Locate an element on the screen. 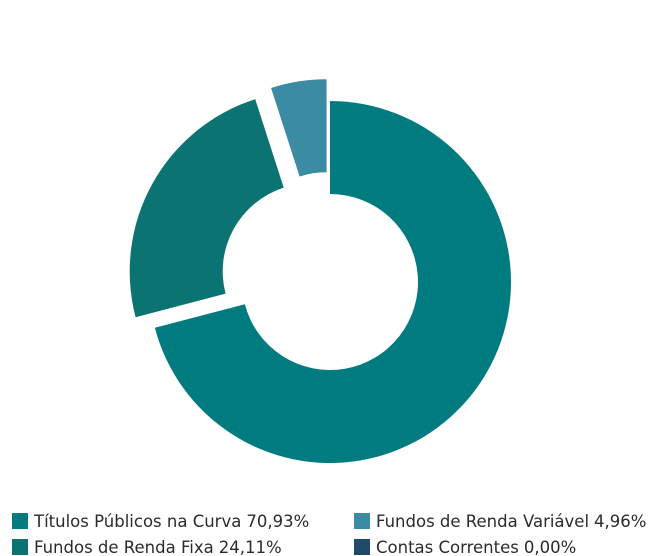  legend-value: 4,96% is located at coordinates (620, 521).